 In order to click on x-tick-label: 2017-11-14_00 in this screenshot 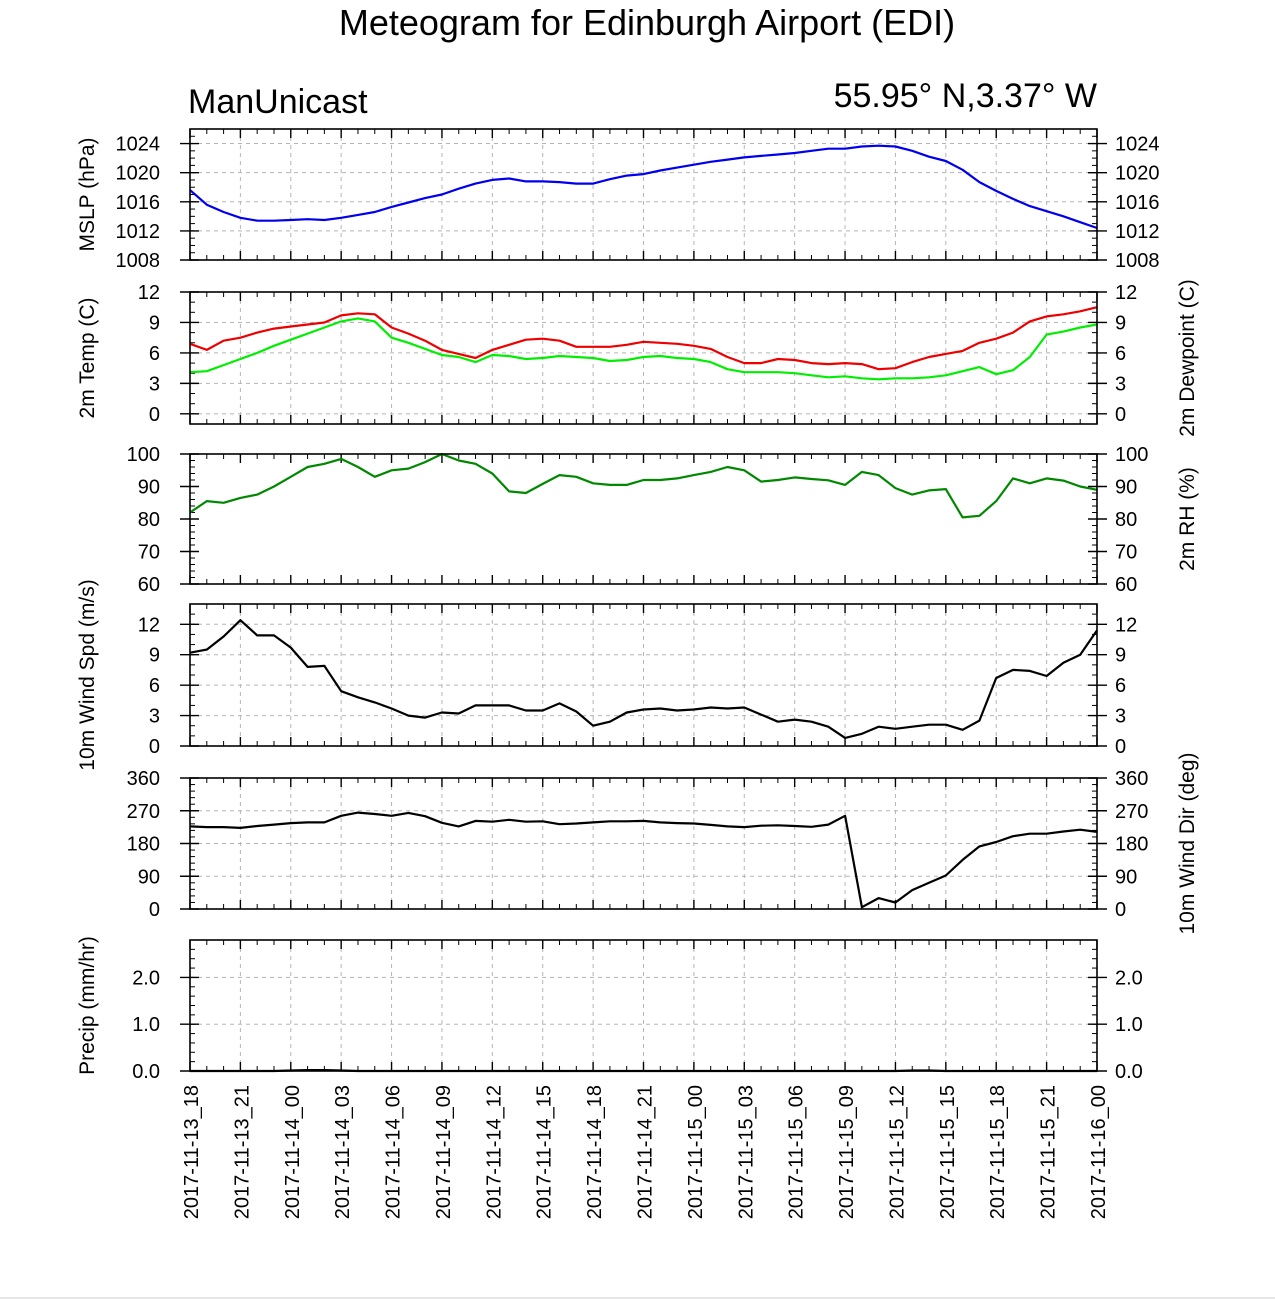, I will do `click(293, 1152)`.